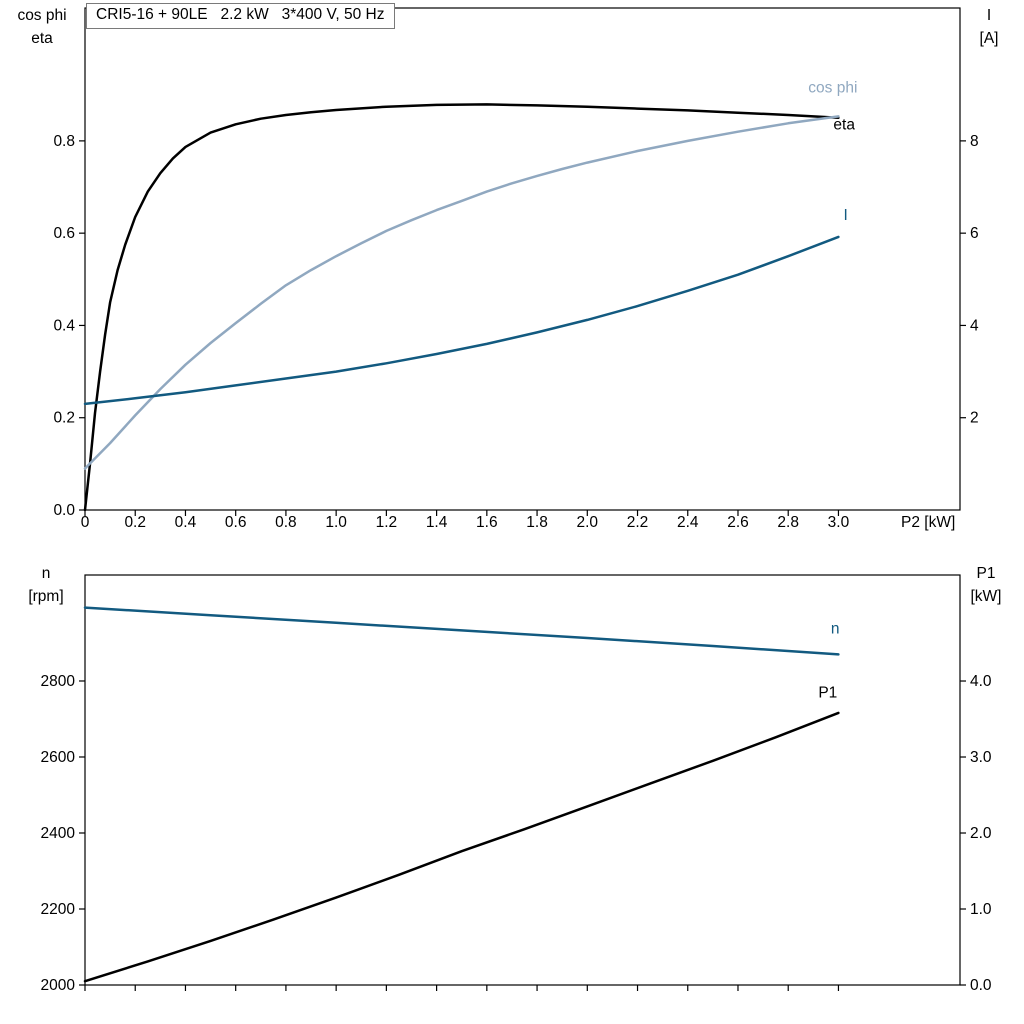 The image size is (1024, 1024). What do you see at coordinates (64, 233) in the screenshot?
I see `left-tick-label: 0.6` at bounding box center [64, 233].